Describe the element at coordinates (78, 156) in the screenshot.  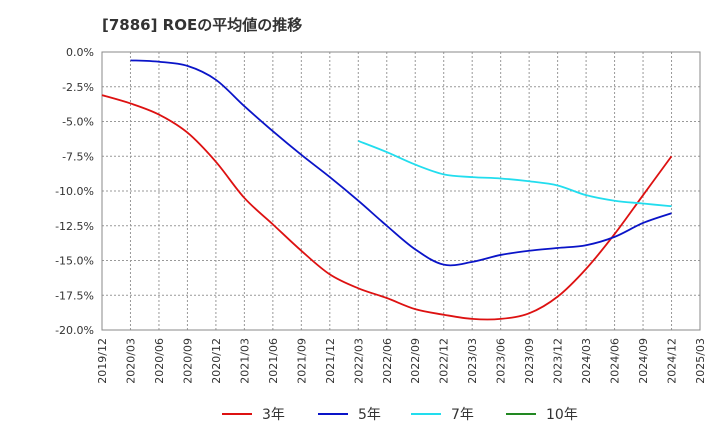
I see `y-tick-label: -7.5%` at that location.